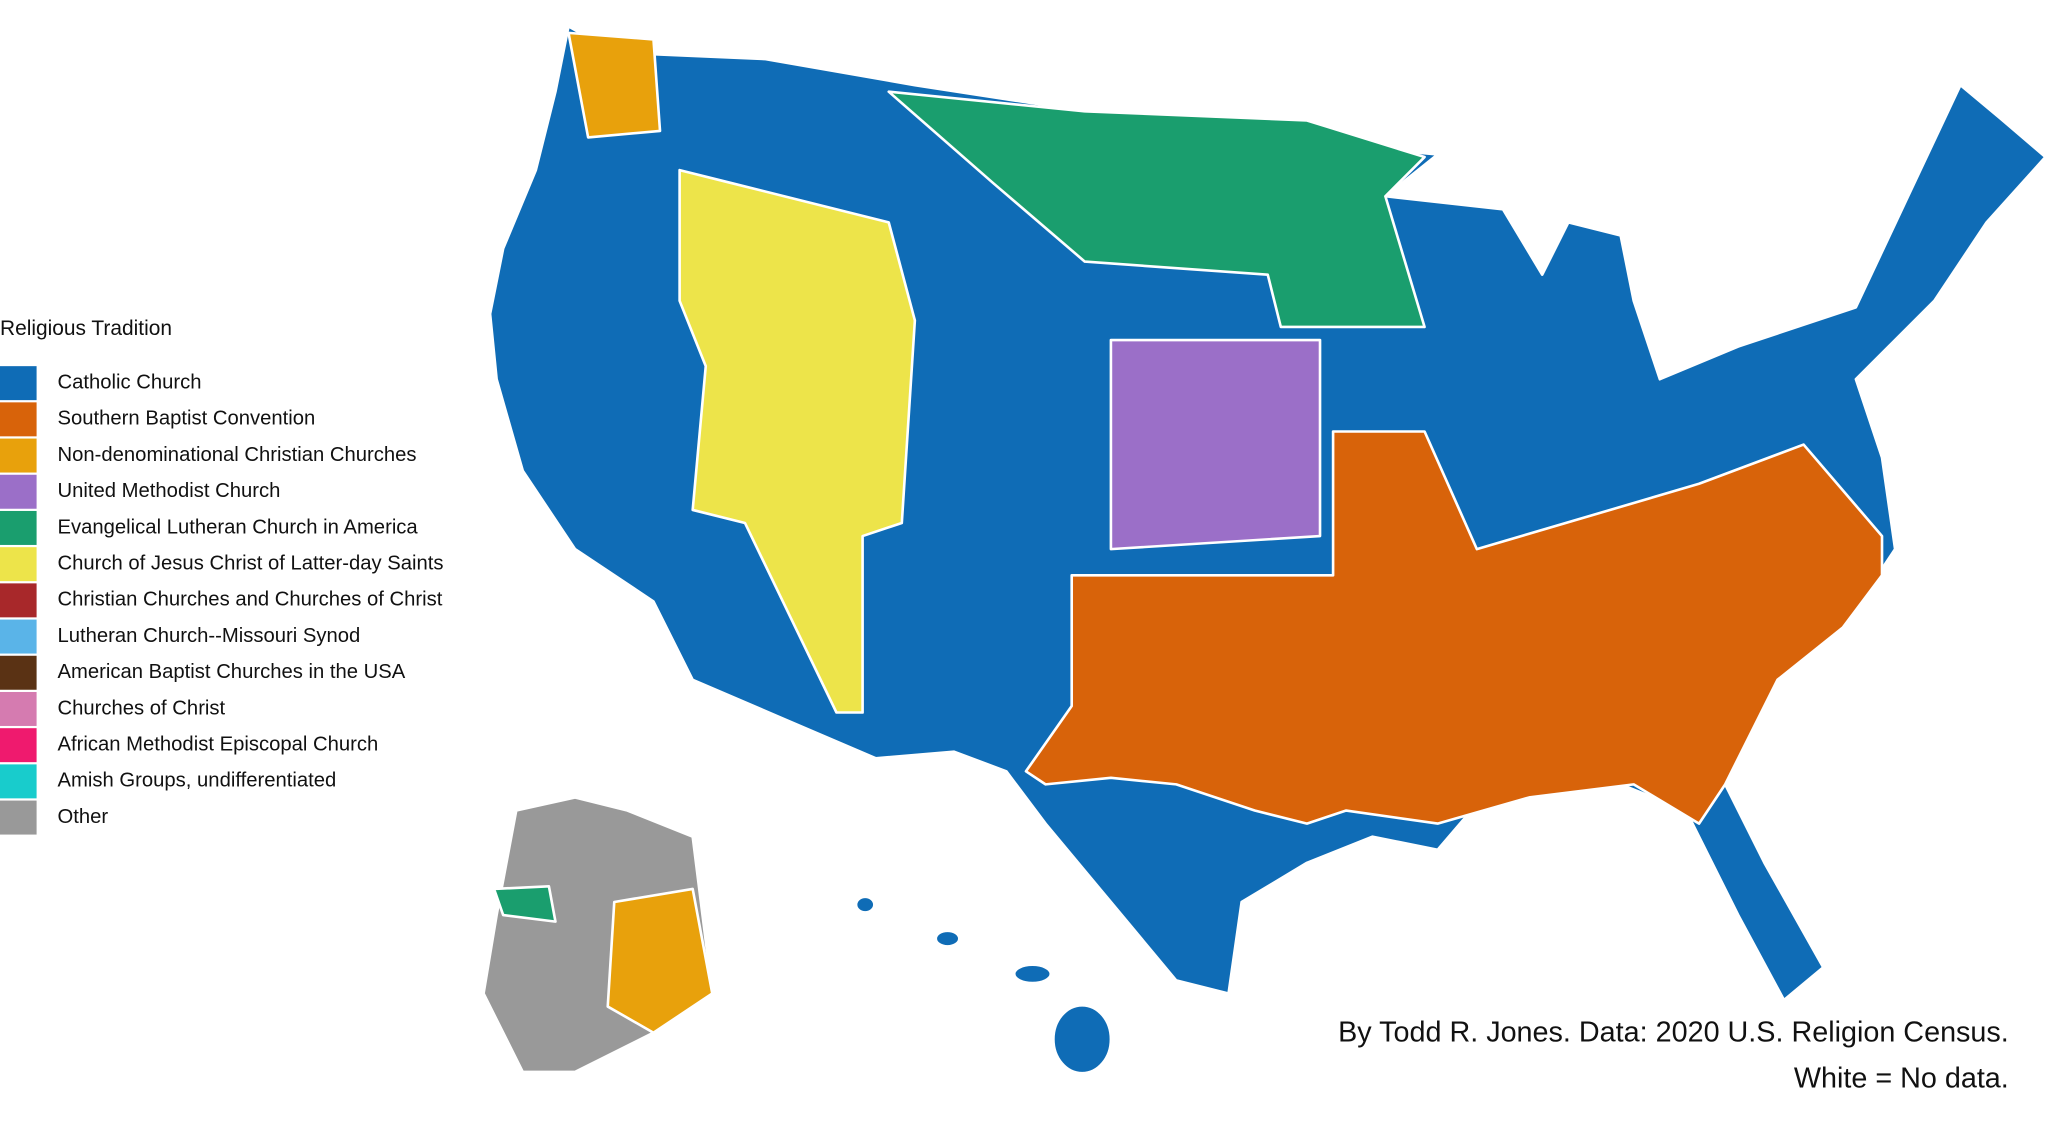  I want to click on legend-label: Catholic Church, so click(130, 382).